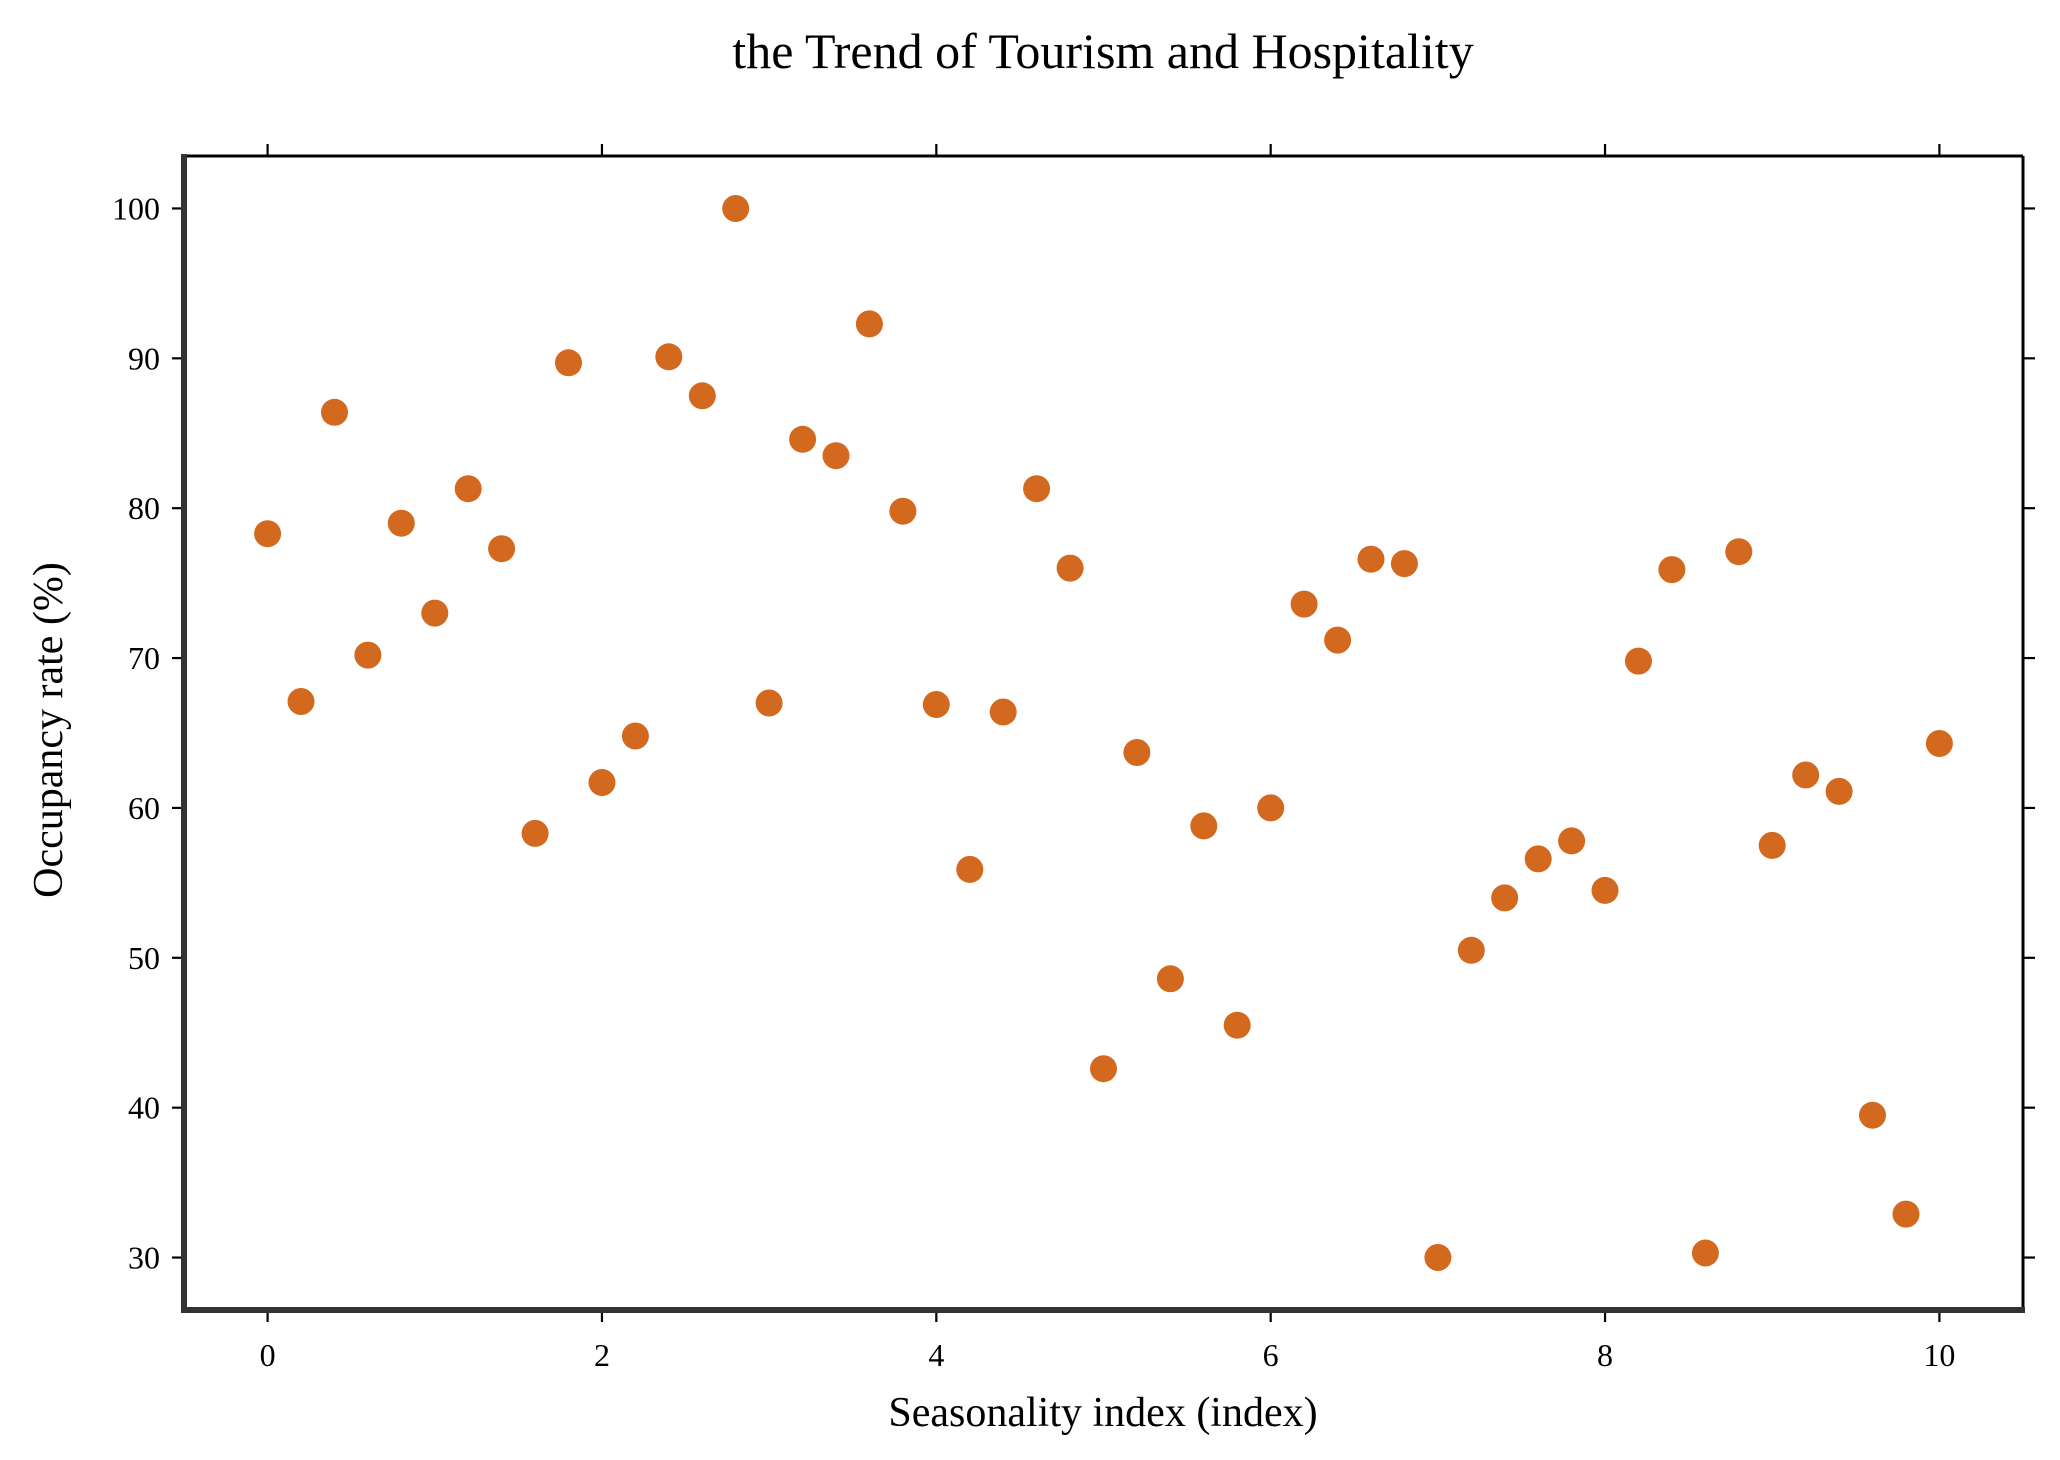 This screenshot has height=1460, width=2060. Describe the element at coordinates (49, 730) in the screenshot. I see `y-axis-label: Occupancy rate (%)` at that location.